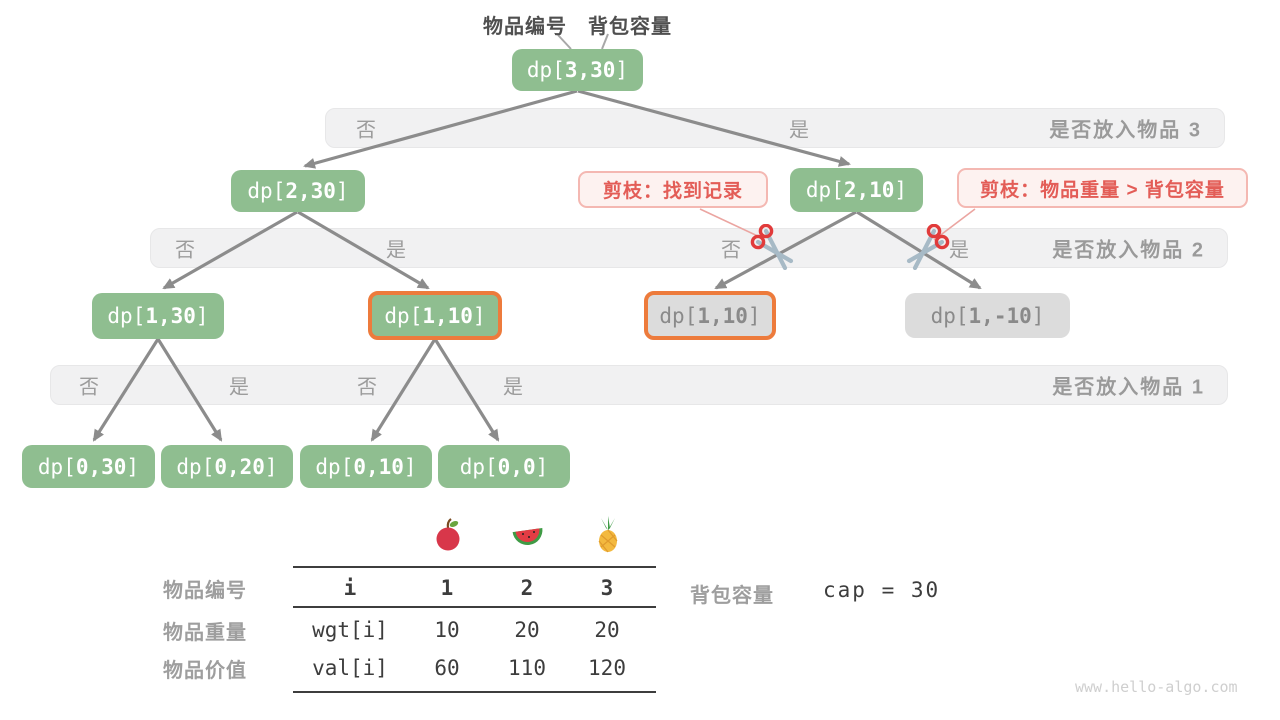 The image size is (1280, 720). Describe the element at coordinates (101, 466) in the screenshot. I see `node-text: 0,30` at that location.